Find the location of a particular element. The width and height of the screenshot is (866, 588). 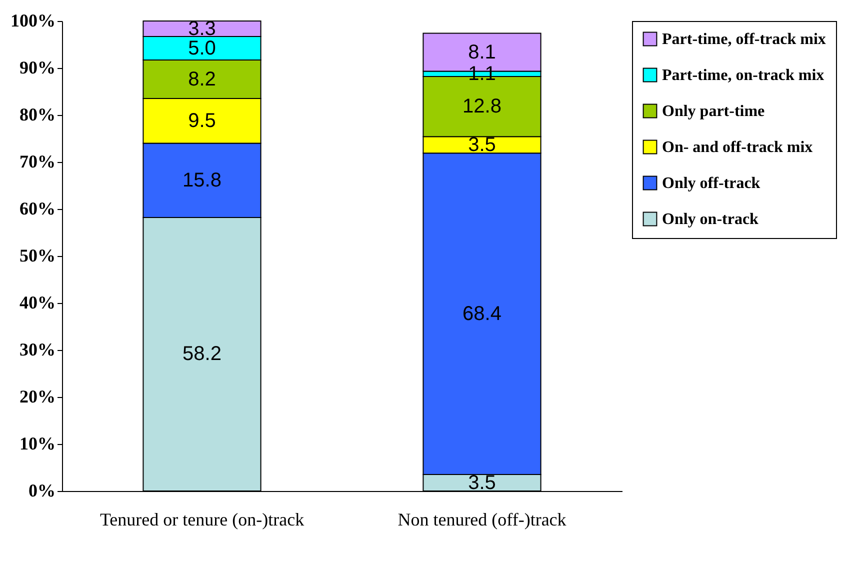

data-label: 9.5 is located at coordinates (202, 121).